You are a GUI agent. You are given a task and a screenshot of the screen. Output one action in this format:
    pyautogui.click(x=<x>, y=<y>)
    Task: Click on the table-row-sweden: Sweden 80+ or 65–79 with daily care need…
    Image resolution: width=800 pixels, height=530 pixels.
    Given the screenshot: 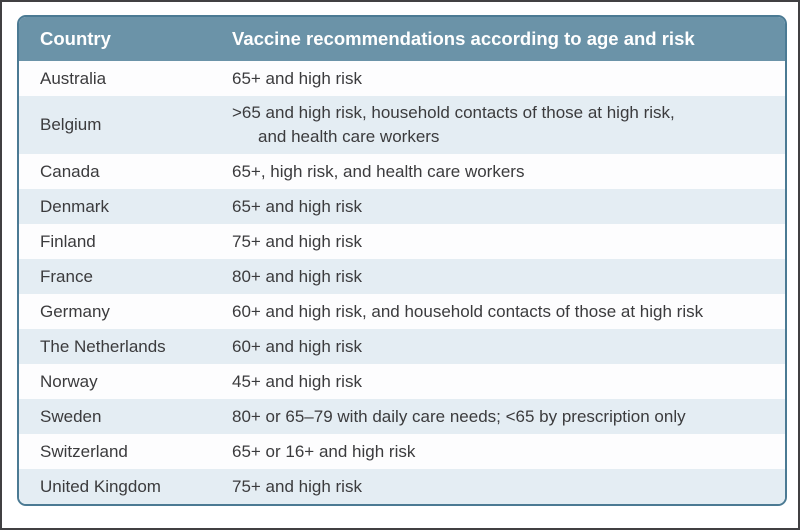 What is the action you would take?
    pyautogui.click(x=402, y=416)
    